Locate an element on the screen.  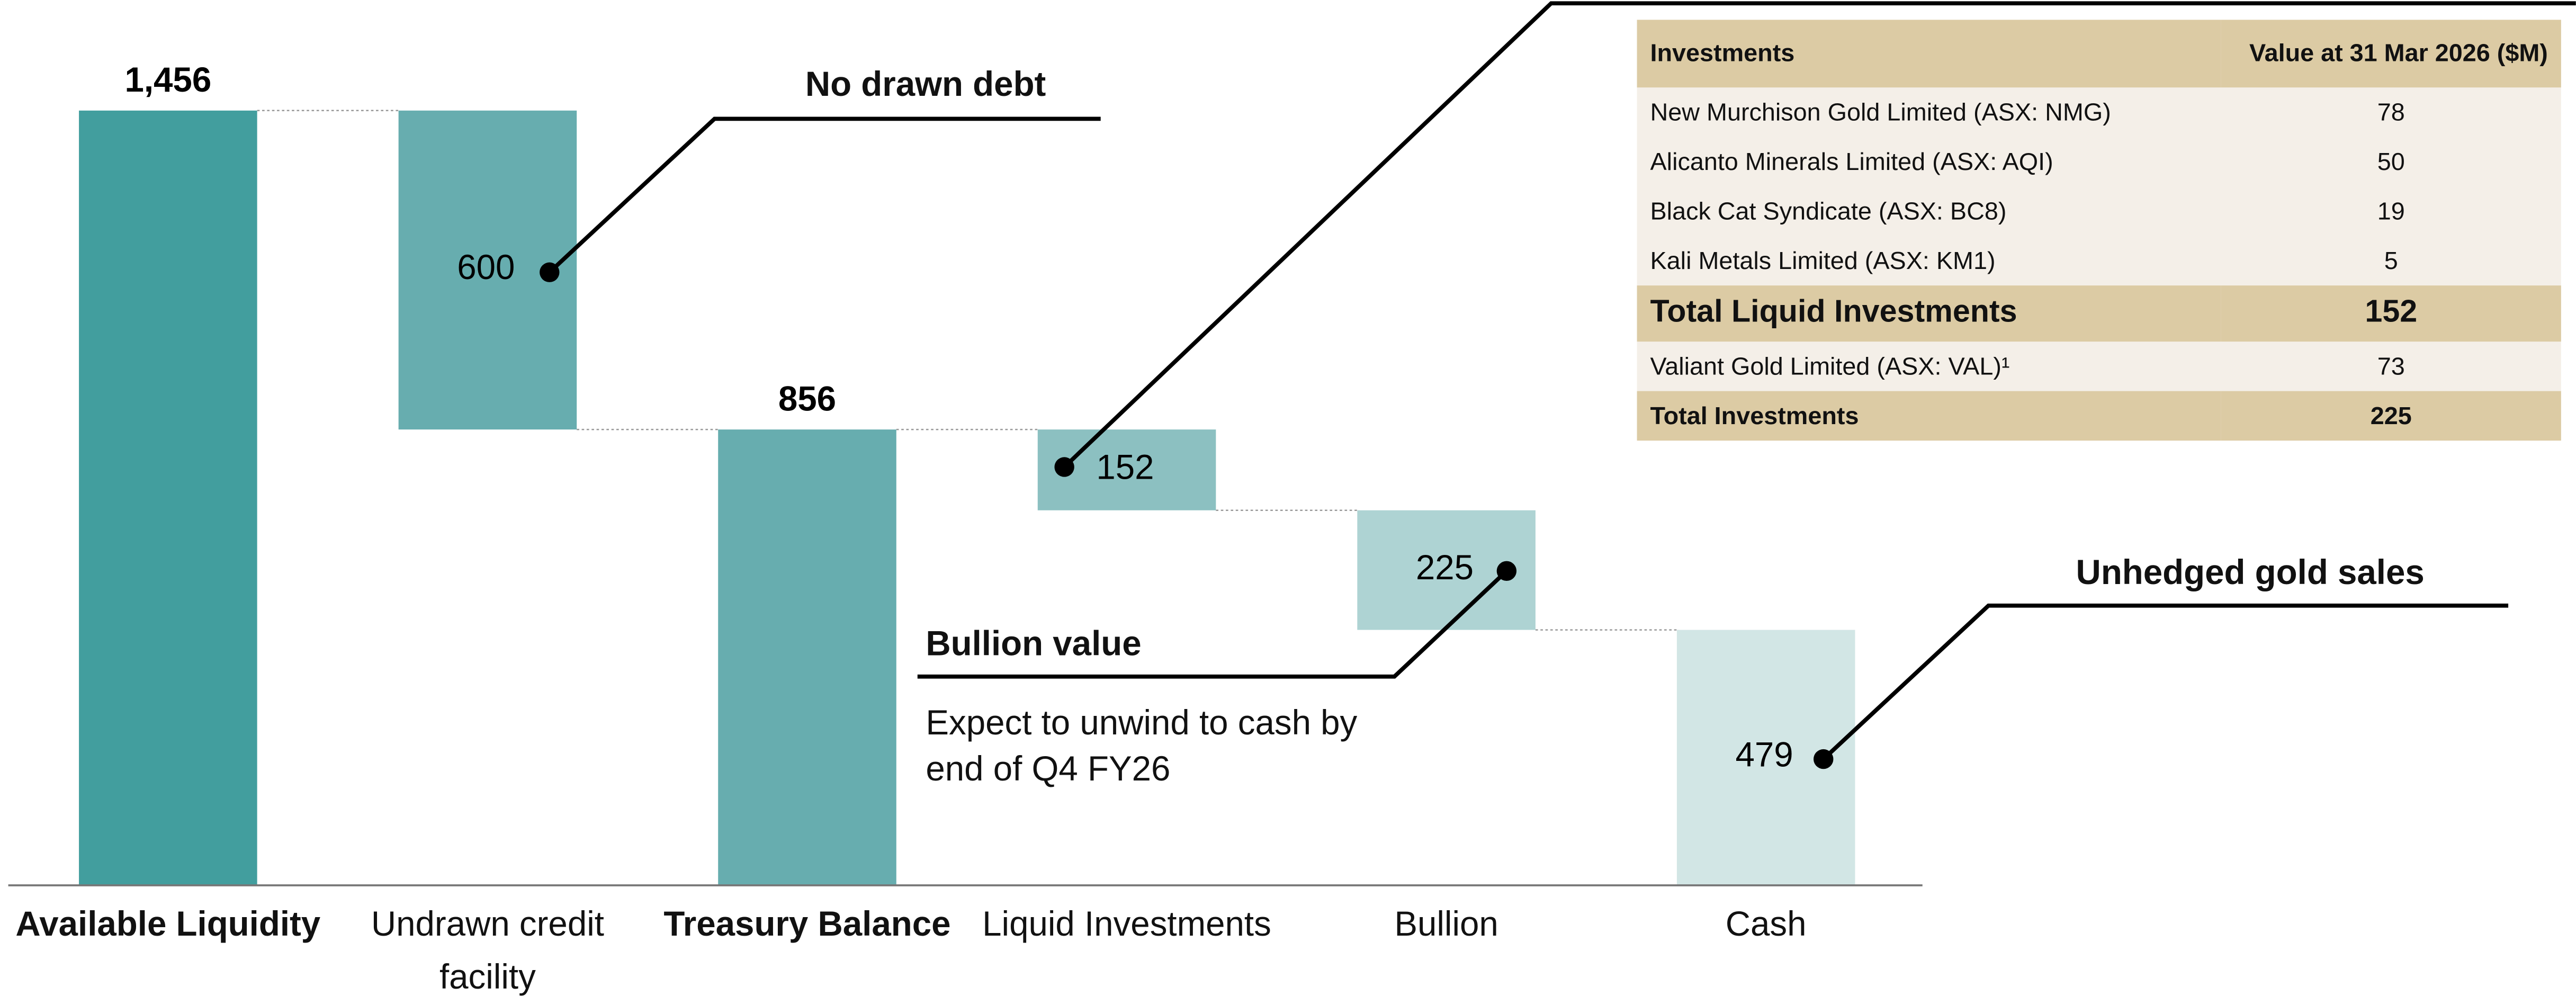
table-cell: 73 is located at coordinates (2391, 366).